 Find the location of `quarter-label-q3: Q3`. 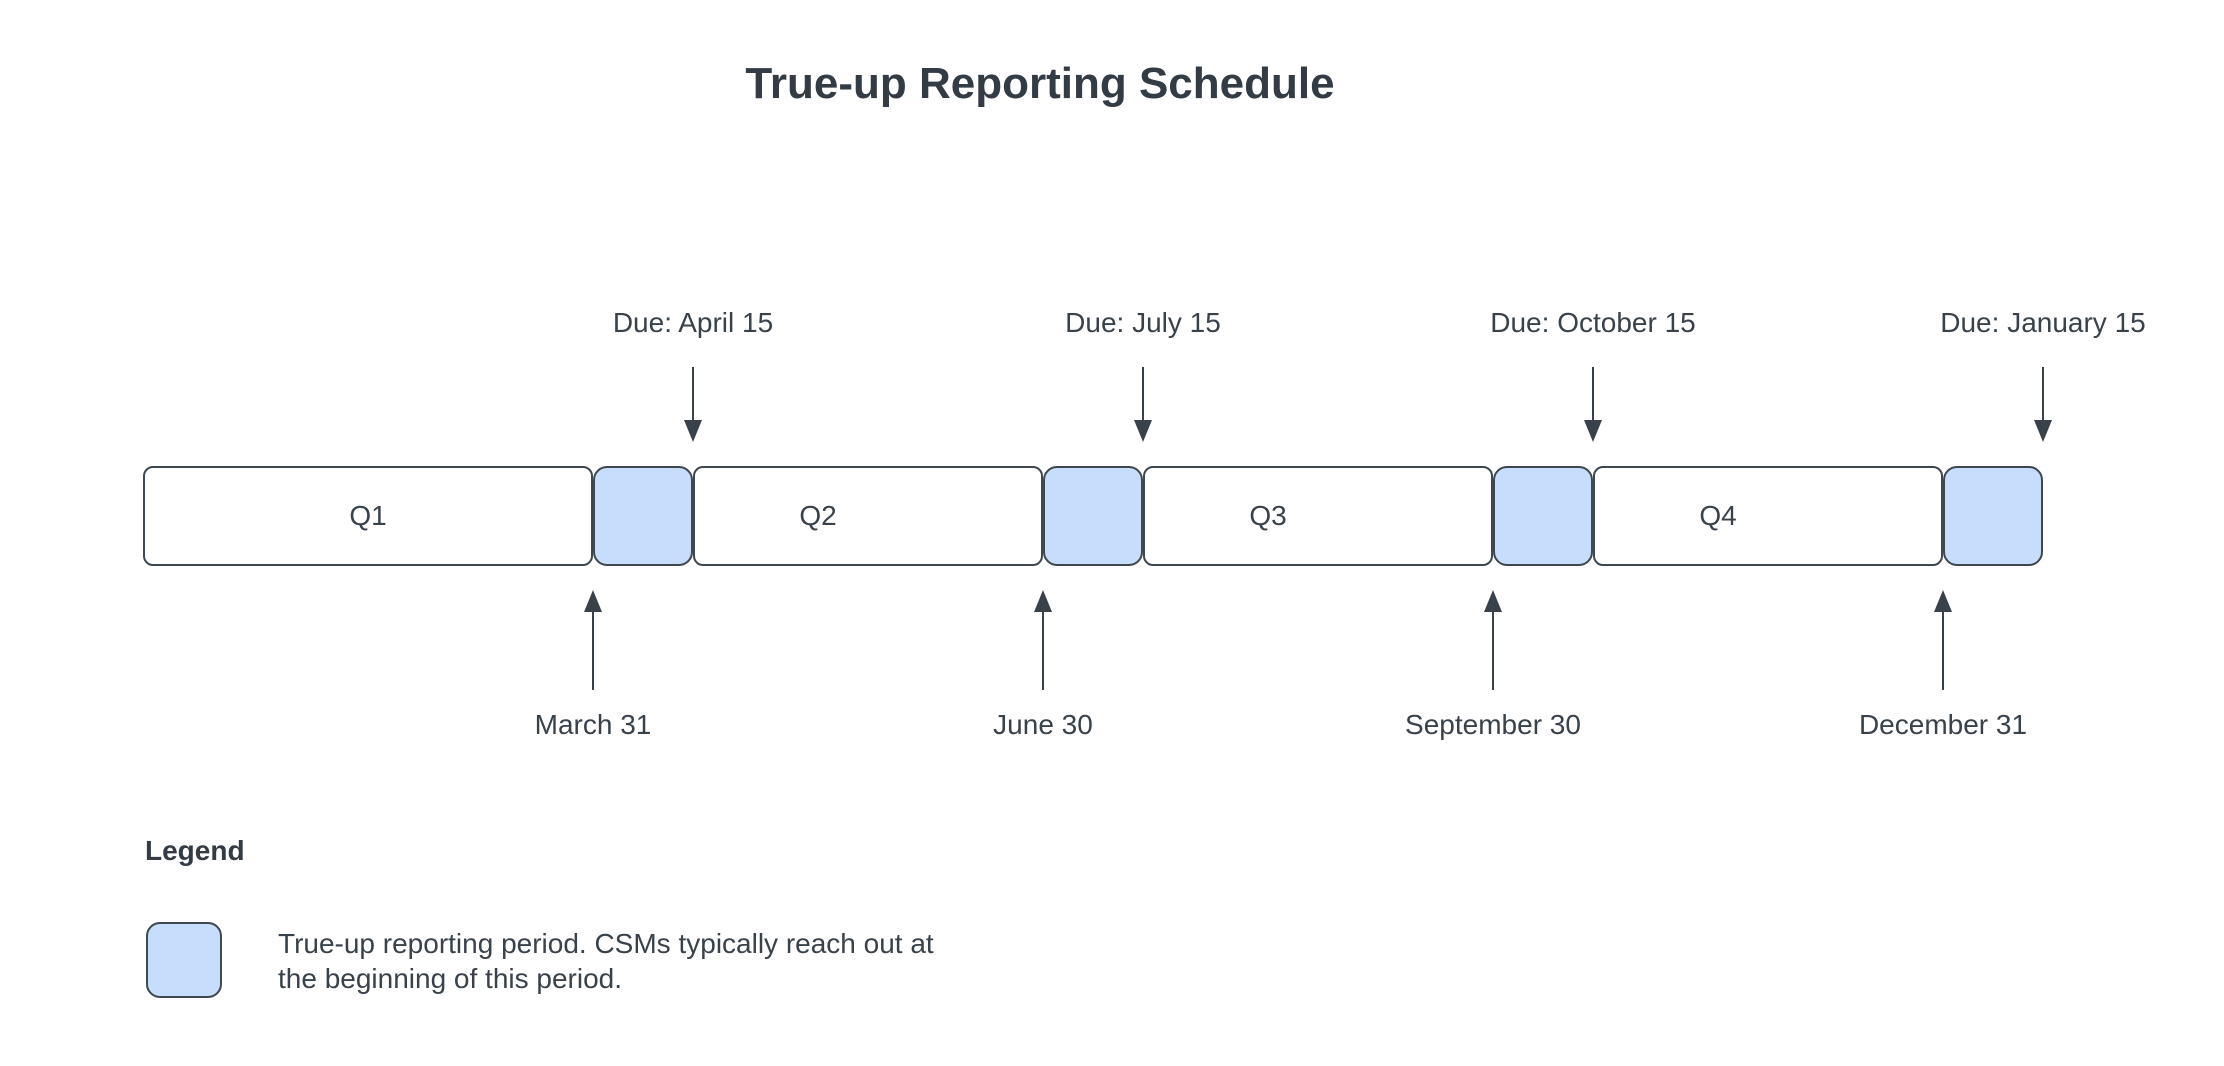

quarter-label-q3: Q3 is located at coordinates (1268, 515).